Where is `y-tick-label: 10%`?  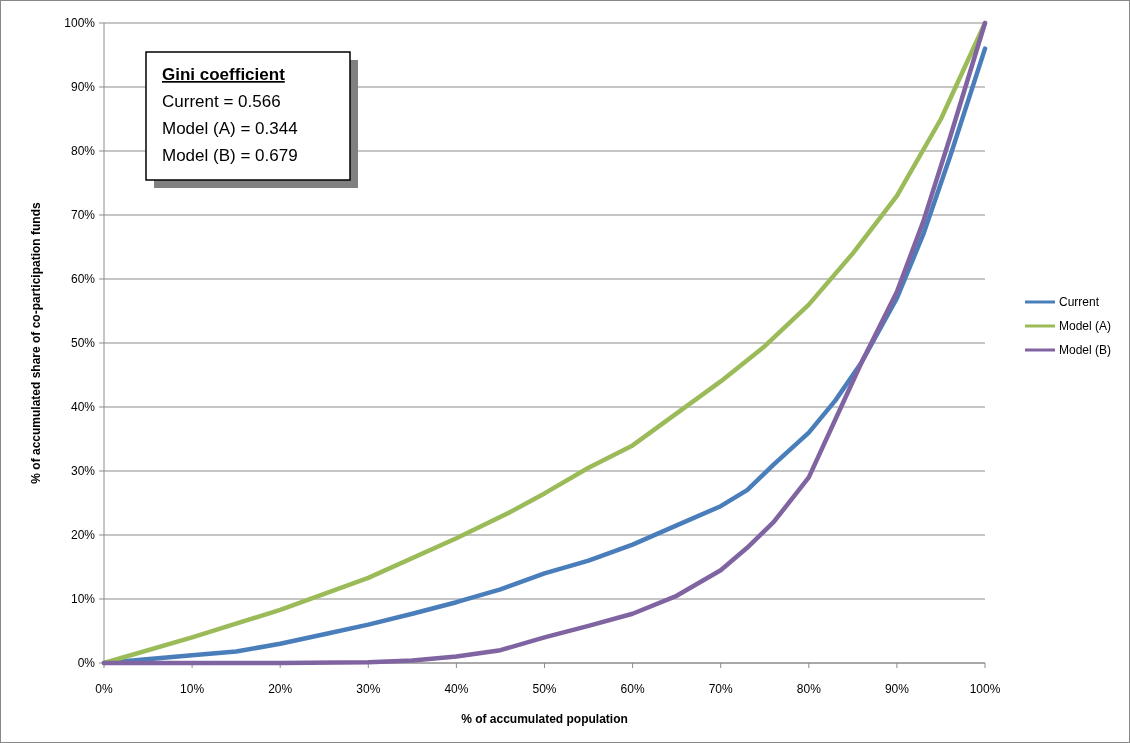
y-tick-label: 10% is located at coordinates (83, 599).